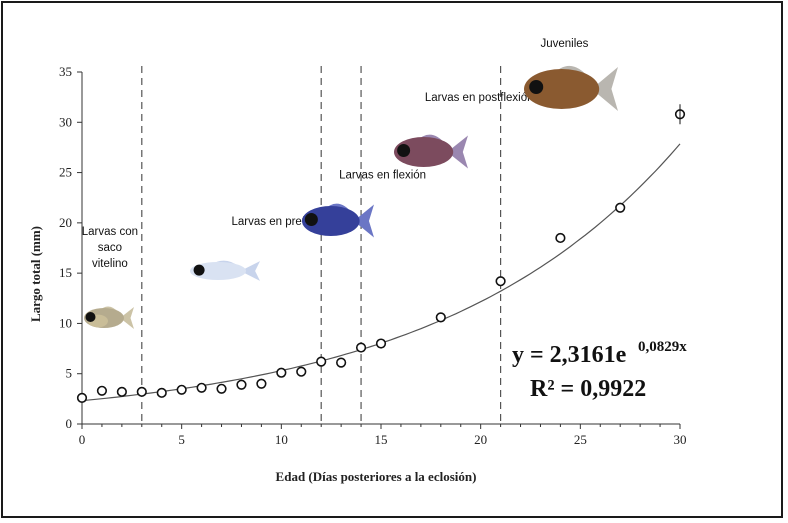 The image size is (788, 523). Describe the element at coordinates (65, 222) in the screenshot. I see `y-tick-label: 20` at that location.